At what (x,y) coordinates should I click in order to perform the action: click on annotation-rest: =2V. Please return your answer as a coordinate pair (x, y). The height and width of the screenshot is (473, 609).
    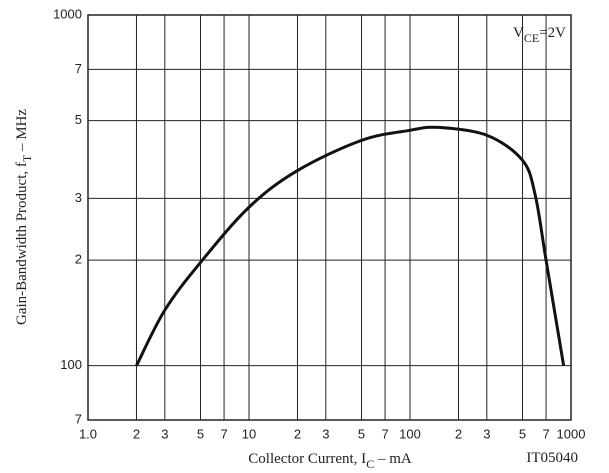
    Looking at the image, I should click on (552, 33).